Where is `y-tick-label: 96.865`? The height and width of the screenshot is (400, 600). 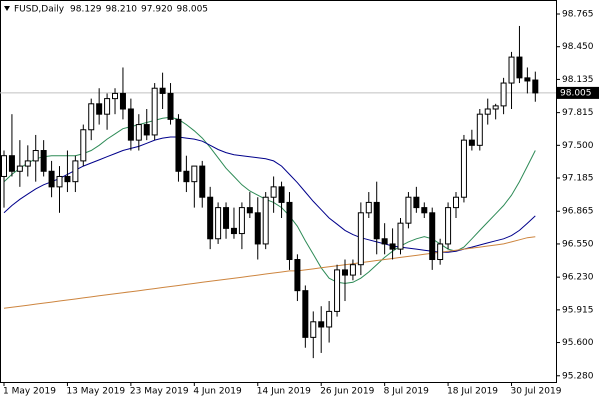 y-tick-label: 96.865 is located at coordinates (578, 212).